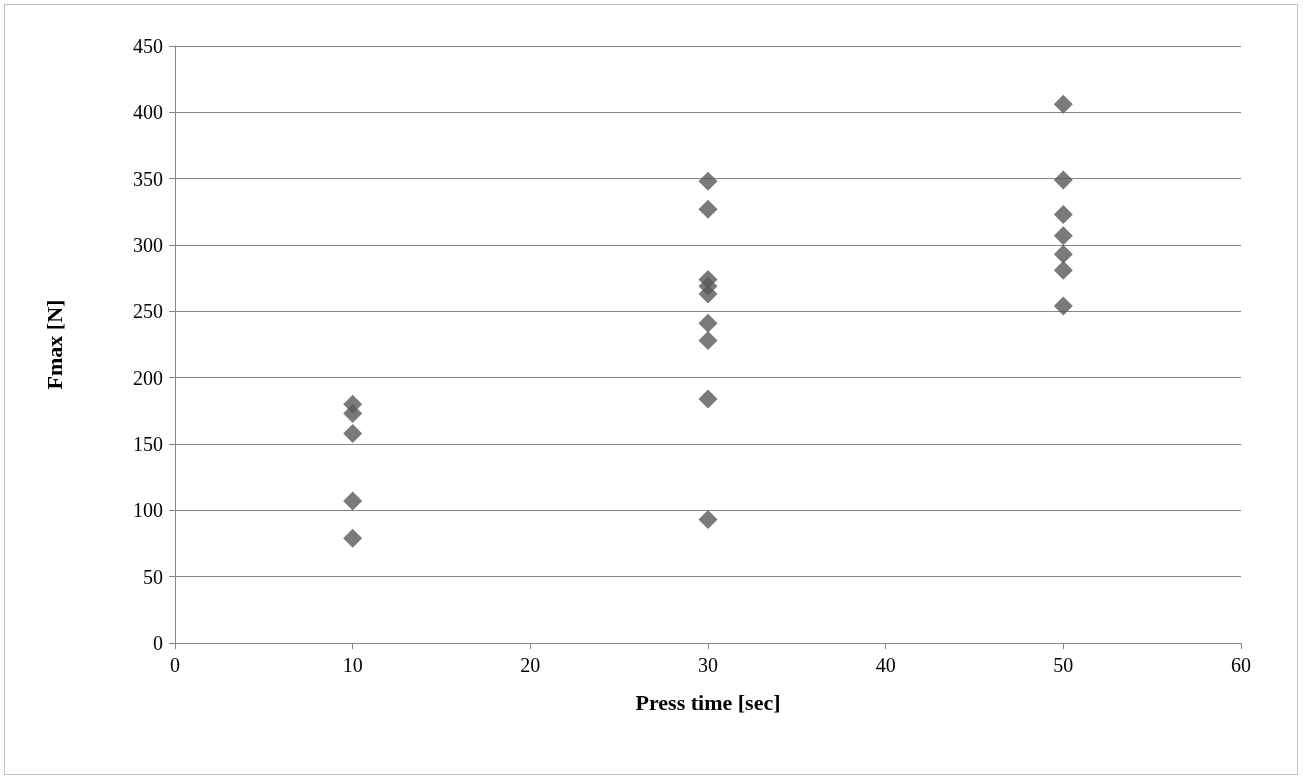  Describe the element at coordinates (148, 112) in the screenshot. I see `y-tick-label: 400` at that location.